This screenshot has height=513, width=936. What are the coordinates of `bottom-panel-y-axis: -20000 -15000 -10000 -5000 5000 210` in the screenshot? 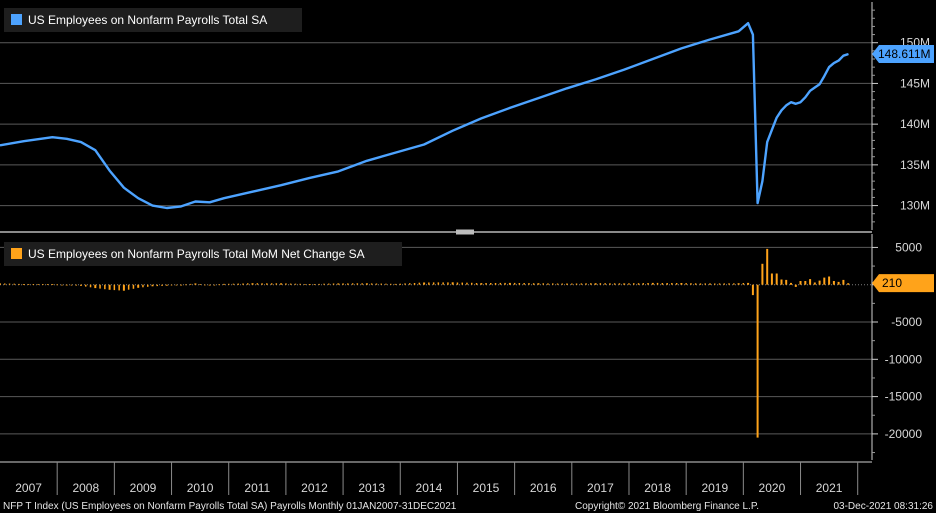 It's located at (902, 347).